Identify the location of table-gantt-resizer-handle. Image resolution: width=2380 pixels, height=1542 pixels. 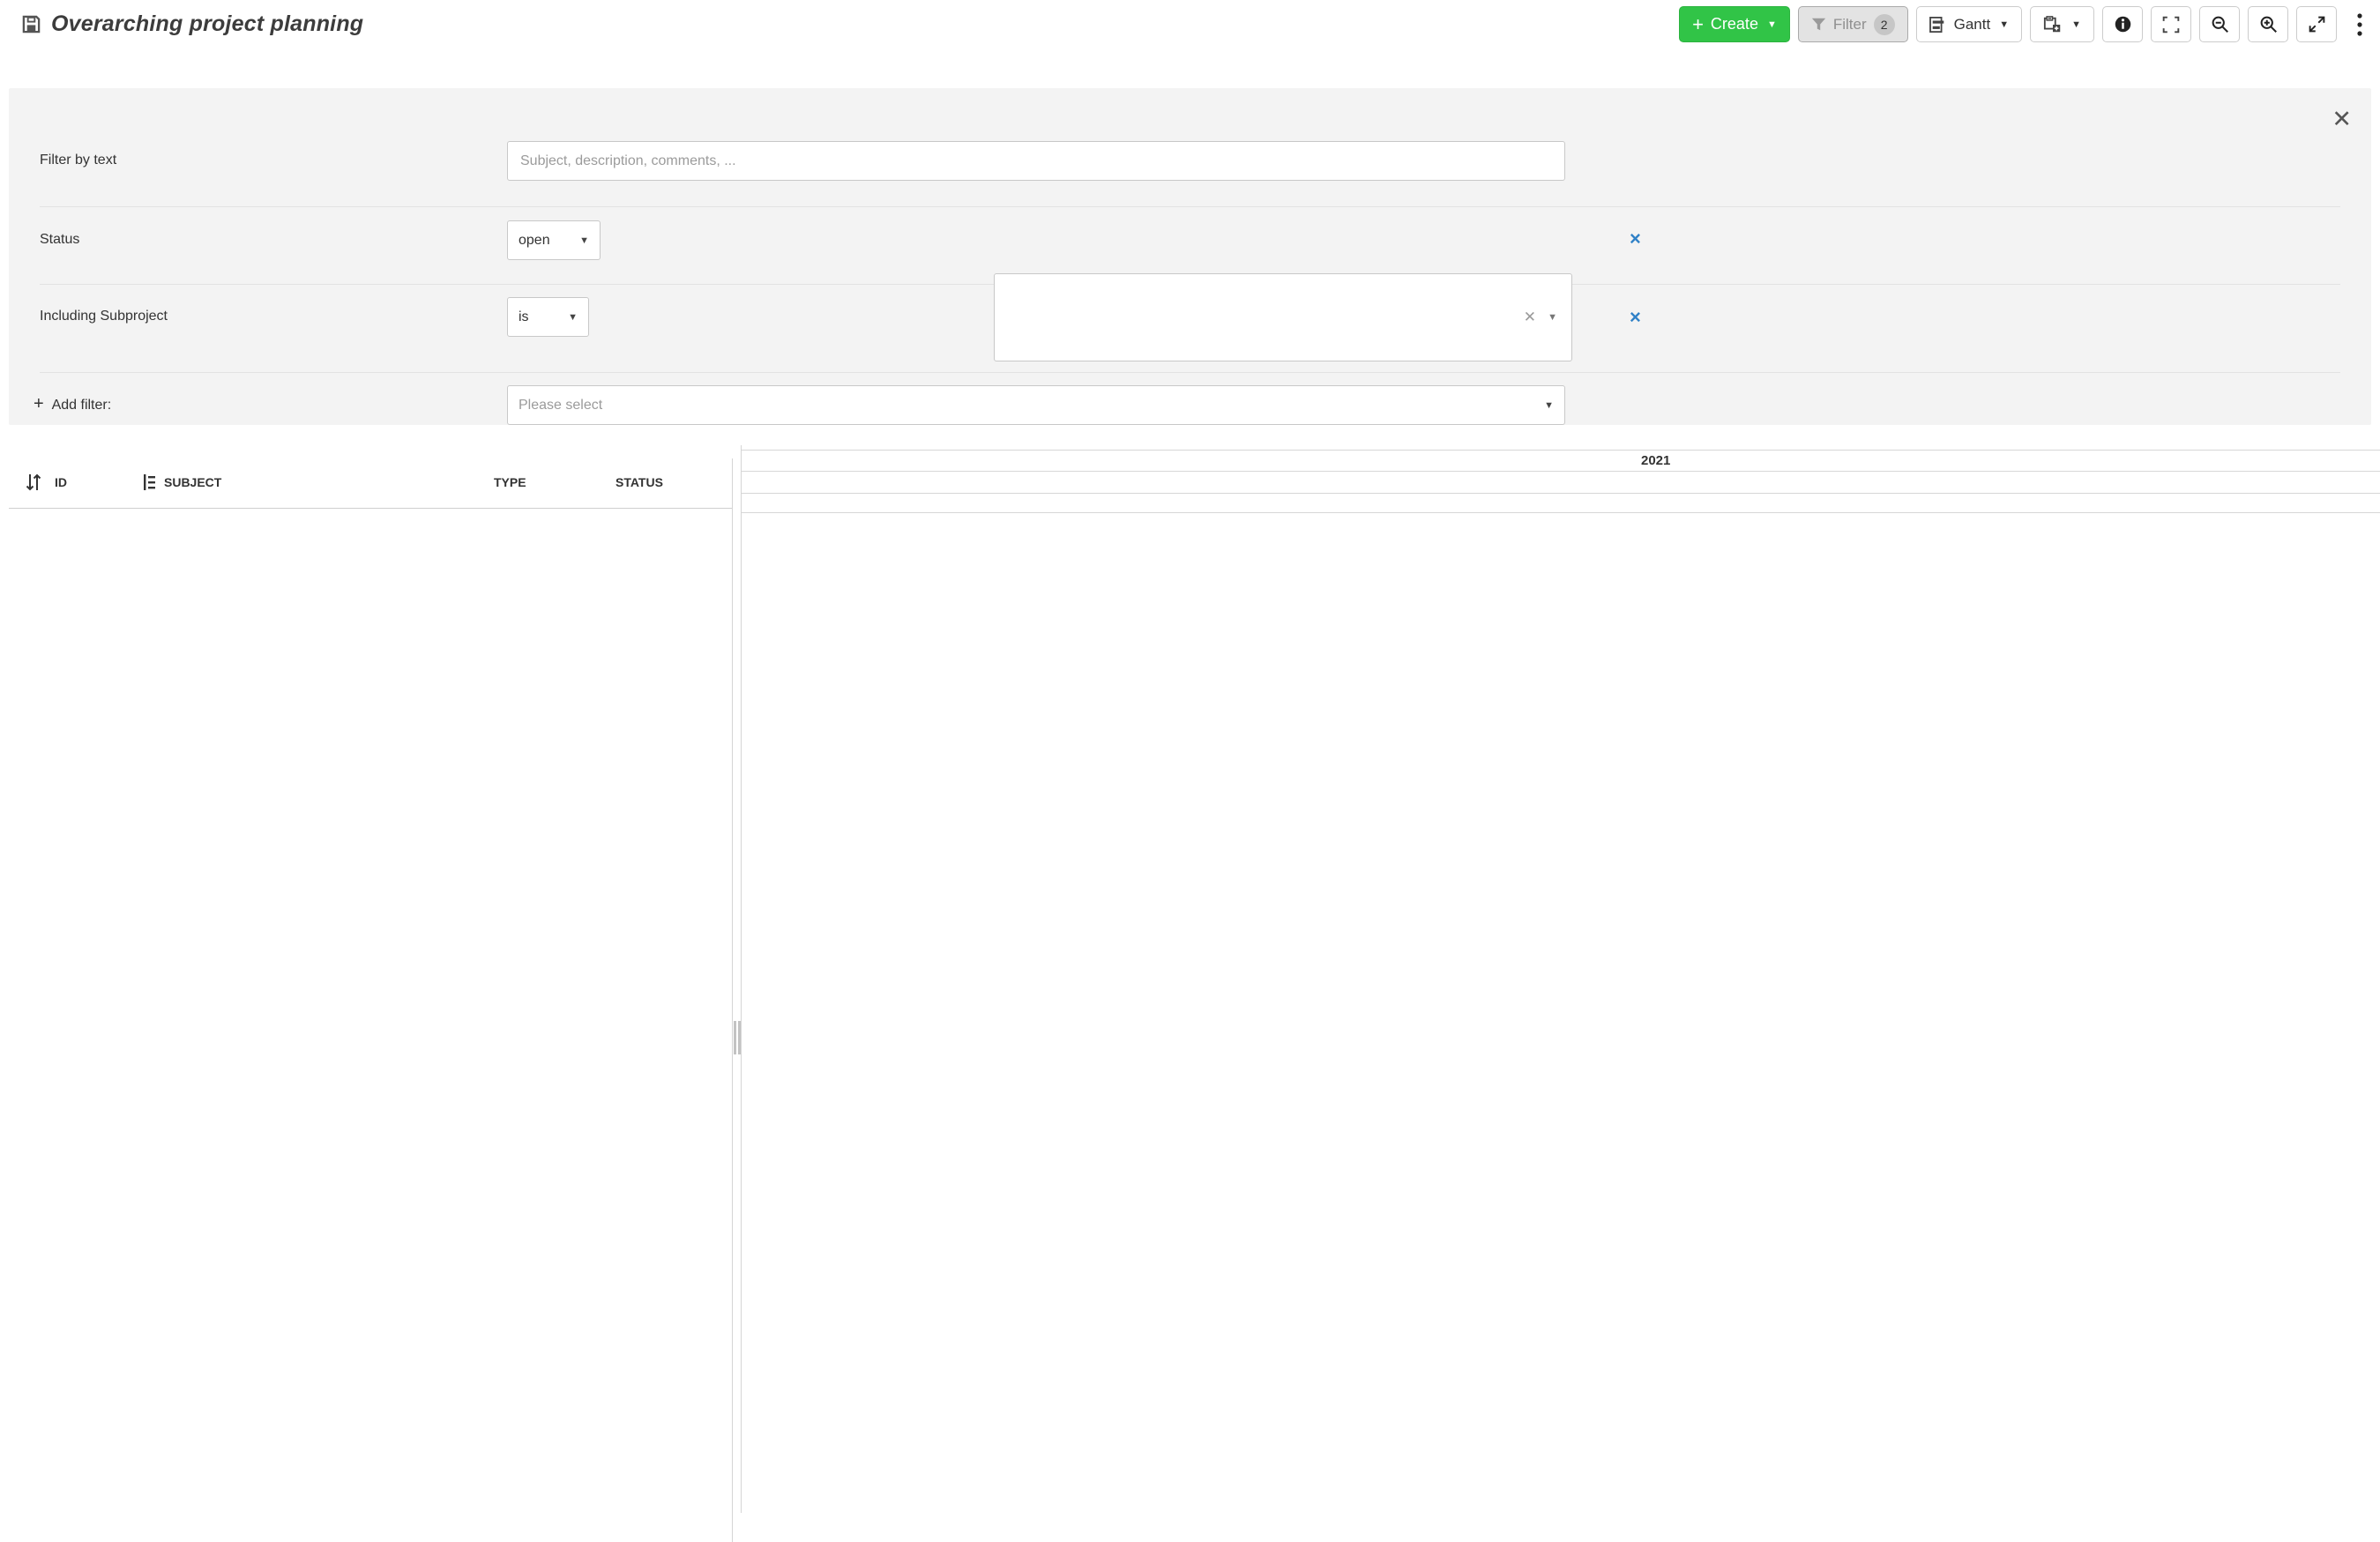
(737, 1037).